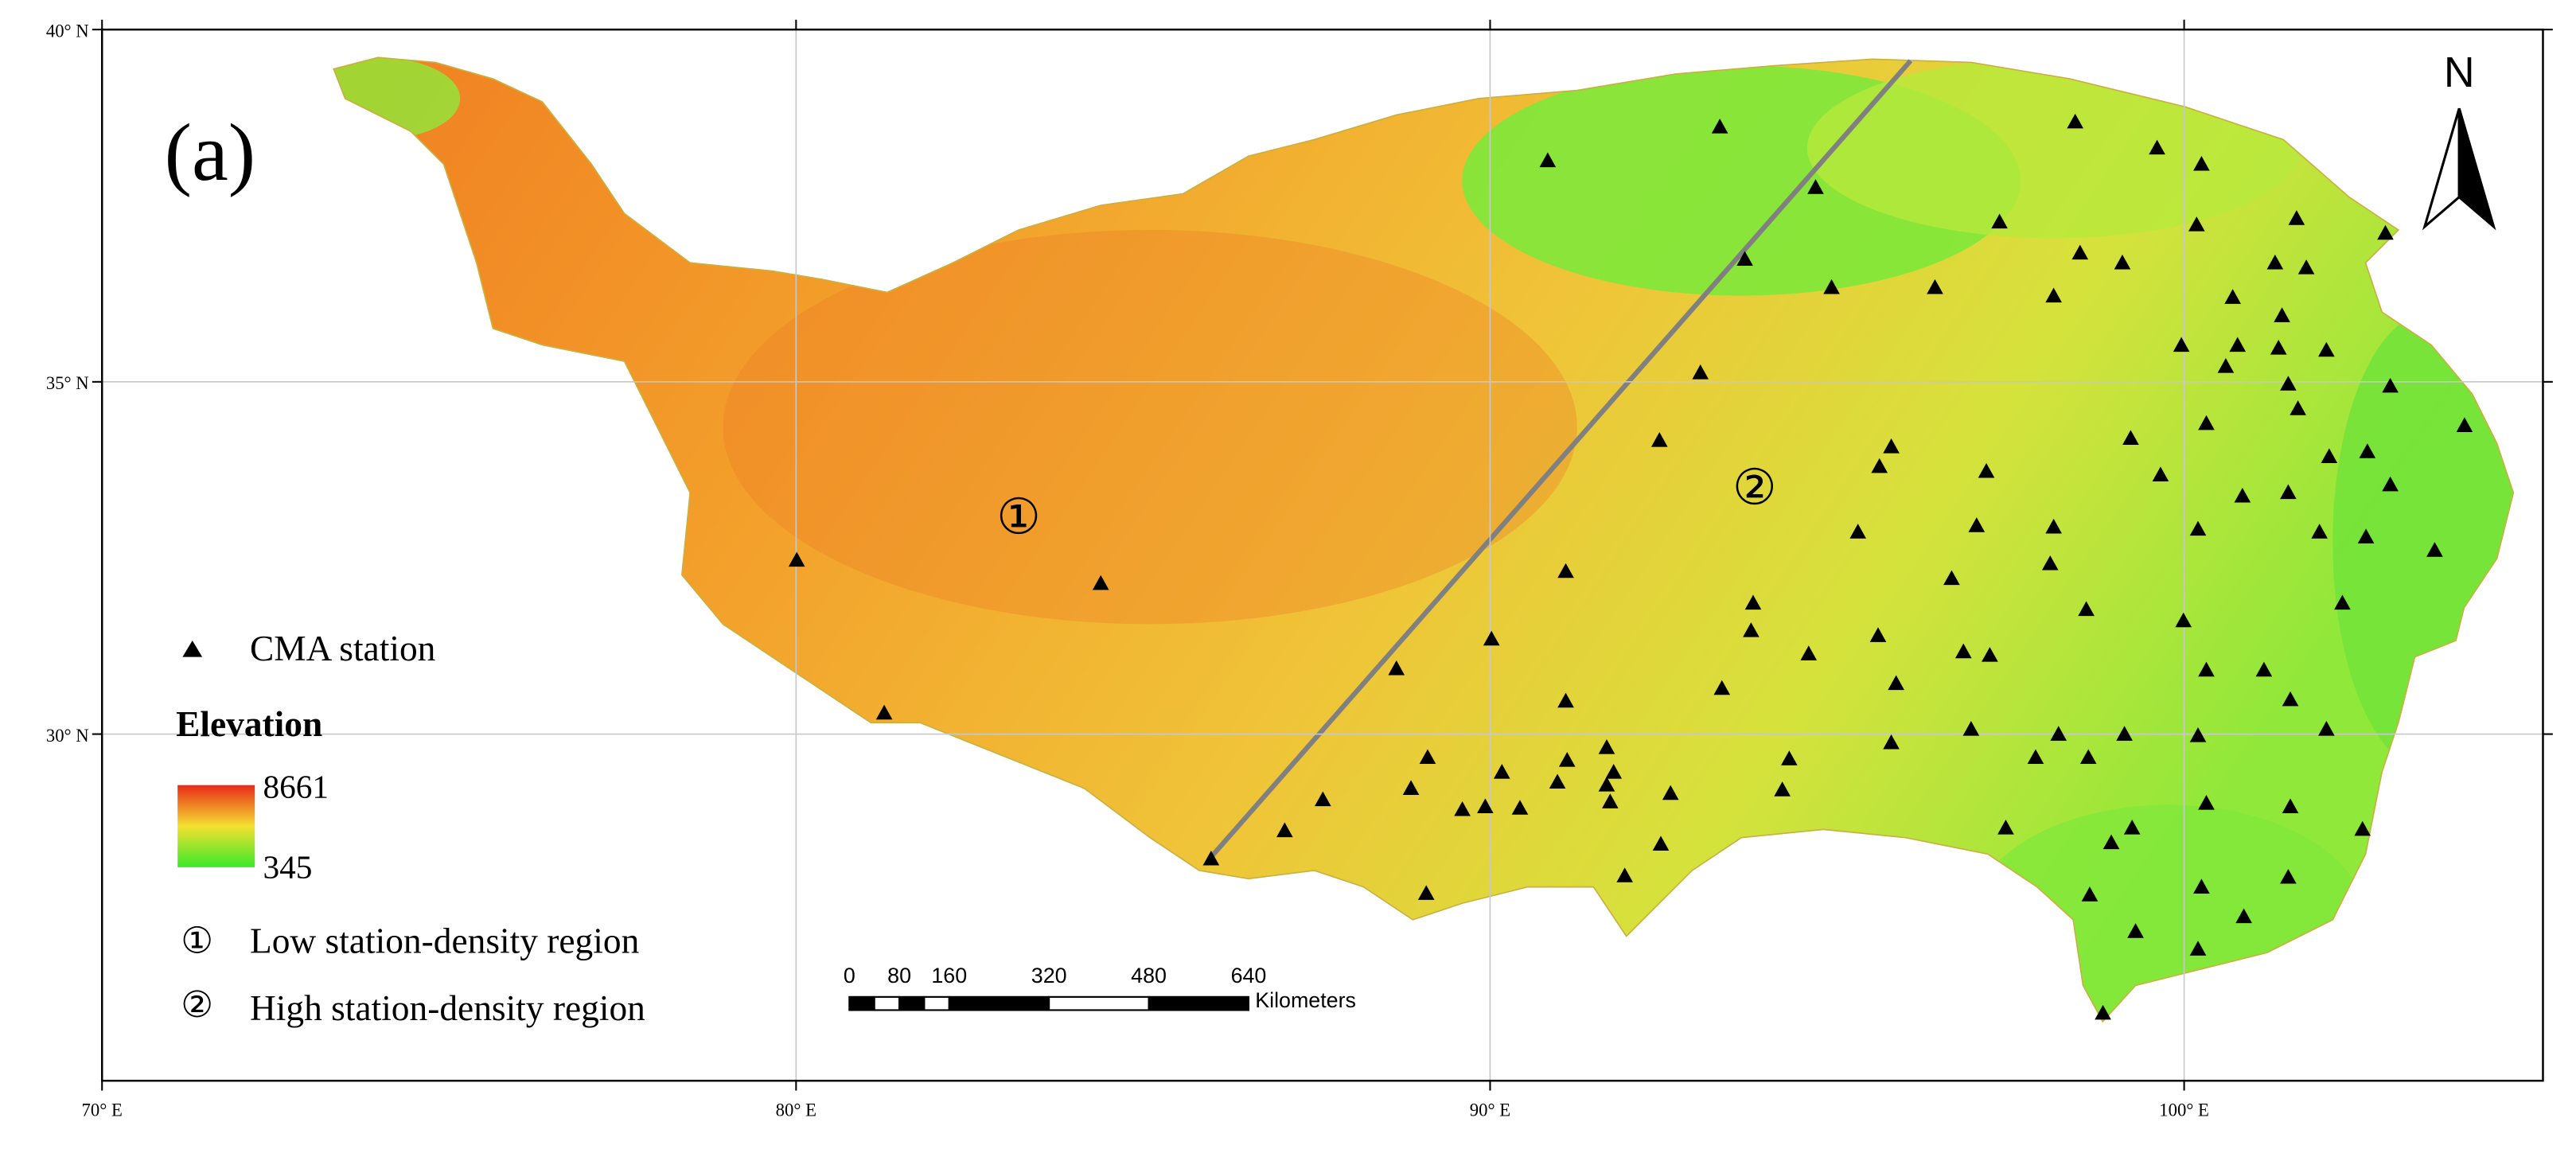 The image size is (2576, 1153). I want to click on legend-label: Low station-density region, so click(445, 940).